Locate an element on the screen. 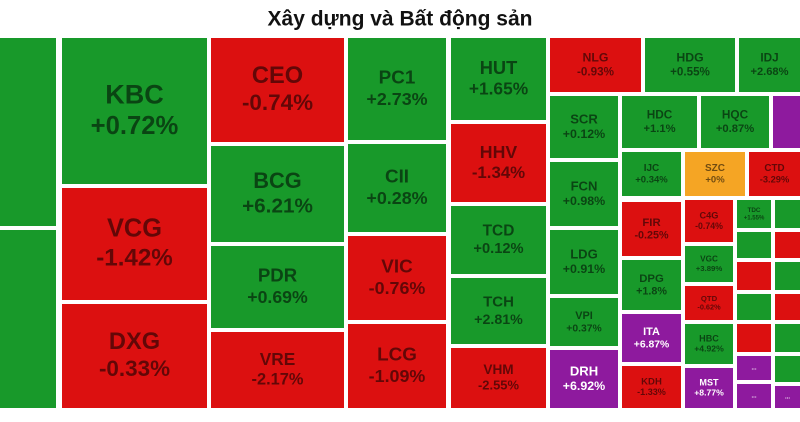  tile-value: +0.55% is located at coordinates (690, 71).